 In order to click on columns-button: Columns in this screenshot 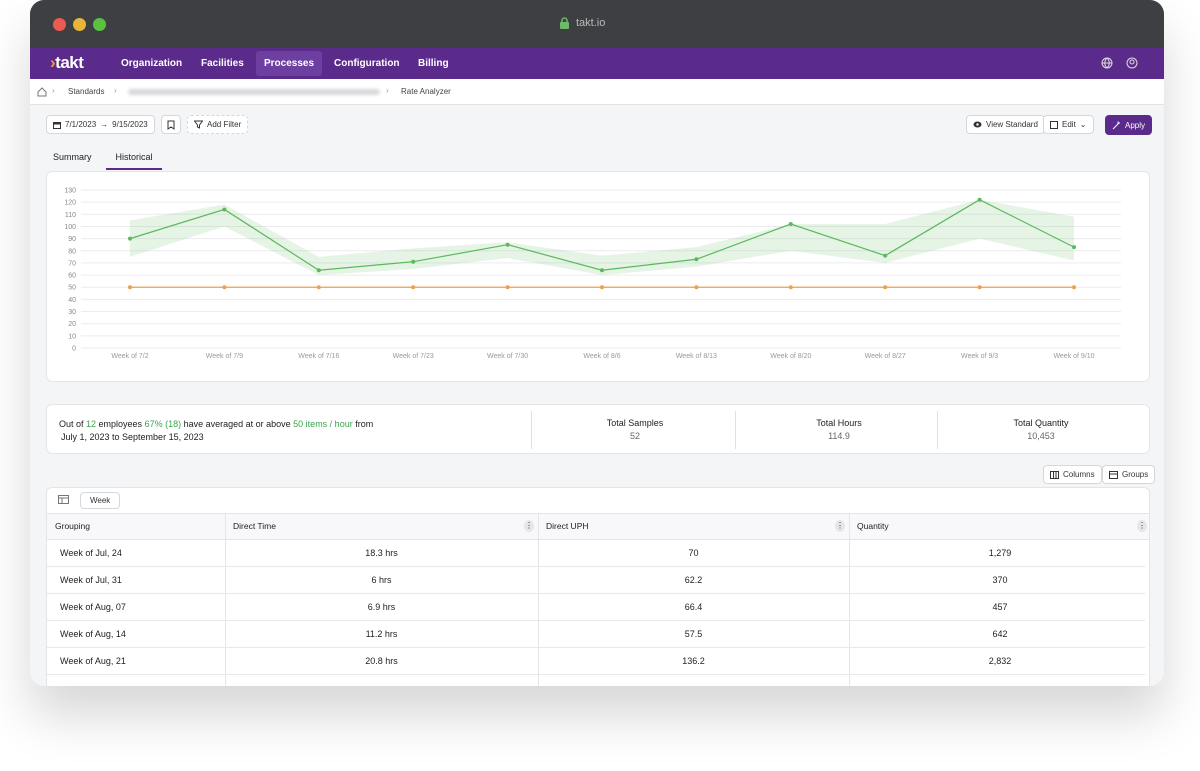, I will do `click(1072, 474)`.